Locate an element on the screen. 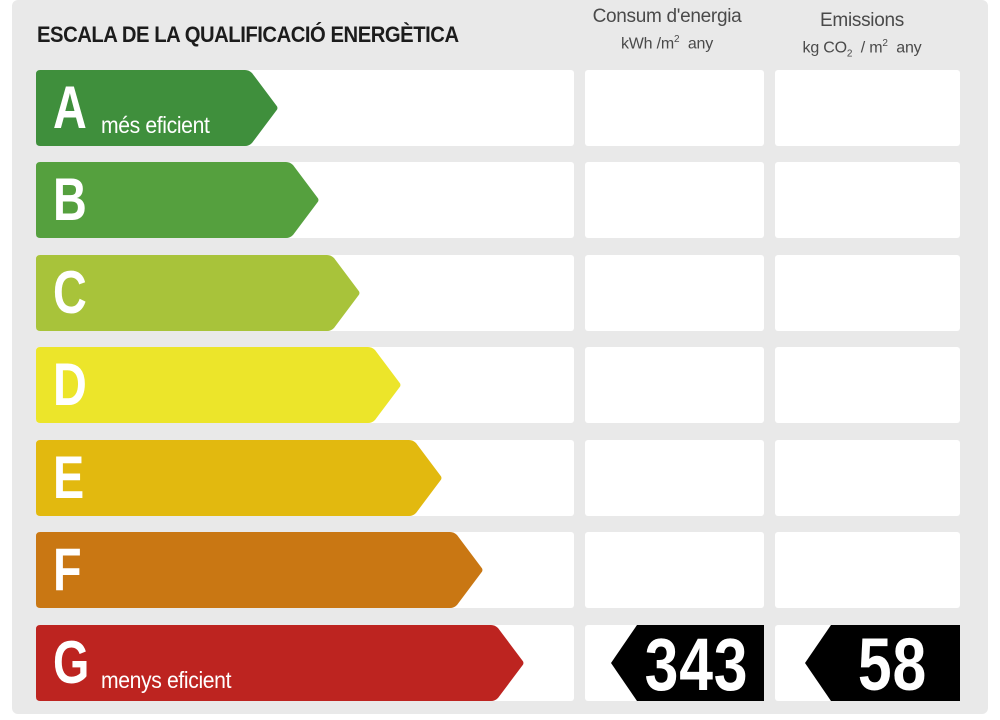 This screenshot has width=1000, height=720. rating-arrow-d is located at coordinates (219, 385).